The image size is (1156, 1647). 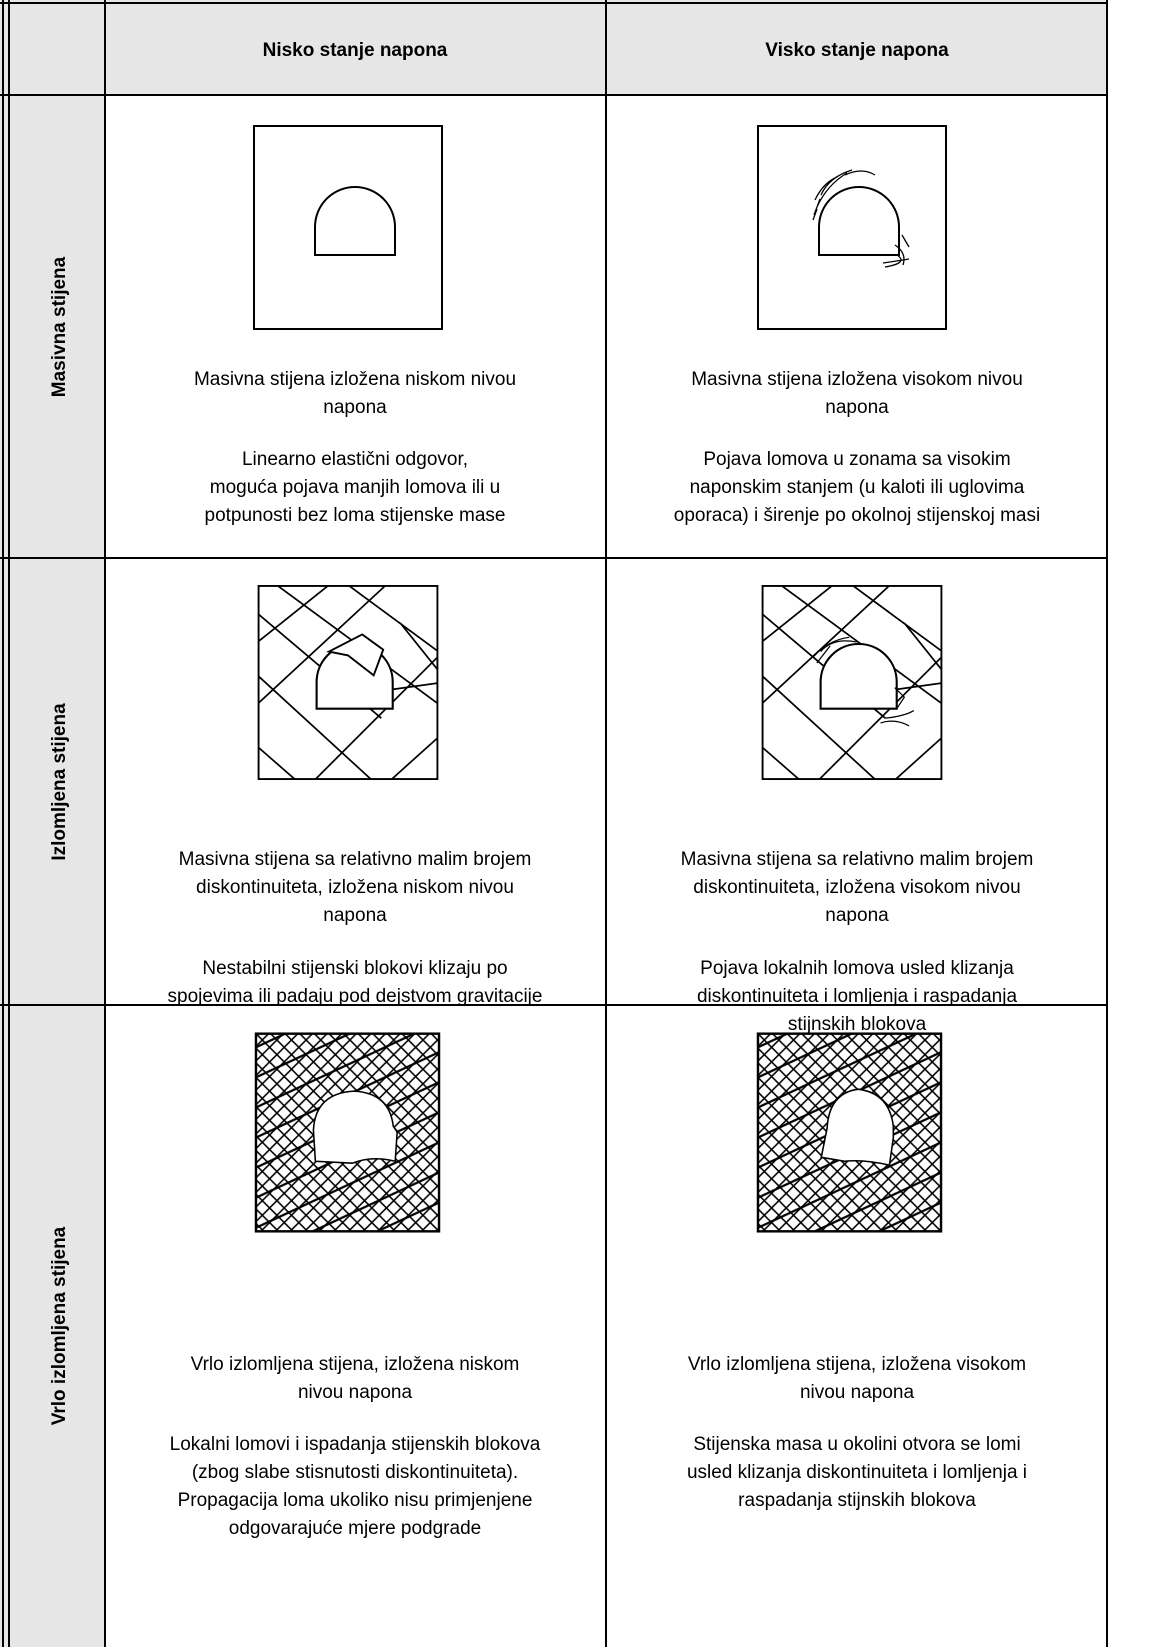 I want to click on description-line: moguća pojava manjih lomova ili u, so click(x=355, y=487).